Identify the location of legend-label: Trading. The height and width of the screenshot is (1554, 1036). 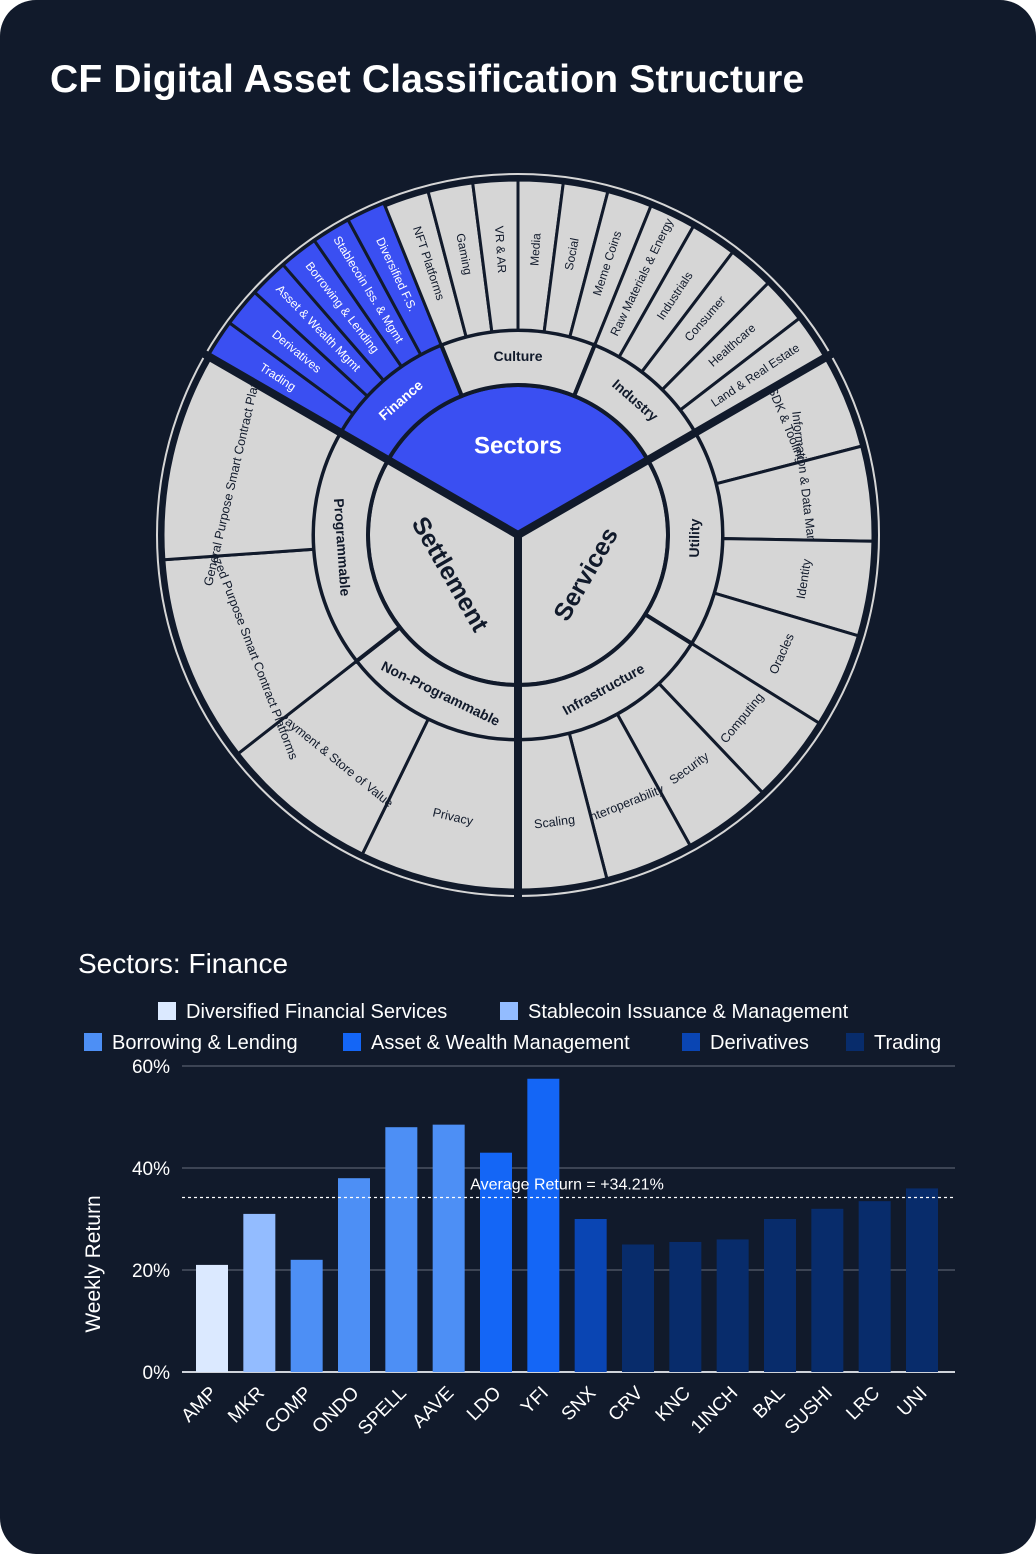
(907, 1043).